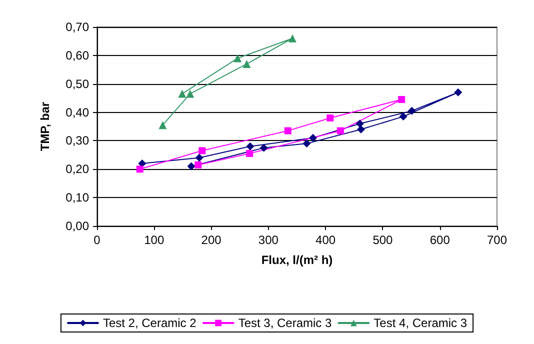 The image size is (534, 344). I want to click on legend-label: Test 3, Ceramic 3, so click(285, 323).